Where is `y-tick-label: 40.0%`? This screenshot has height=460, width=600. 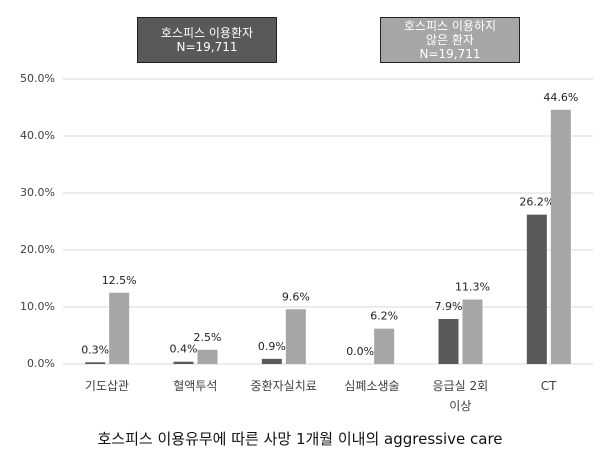
y-tick-label: 40.0% is located at coordinates (37, 135).